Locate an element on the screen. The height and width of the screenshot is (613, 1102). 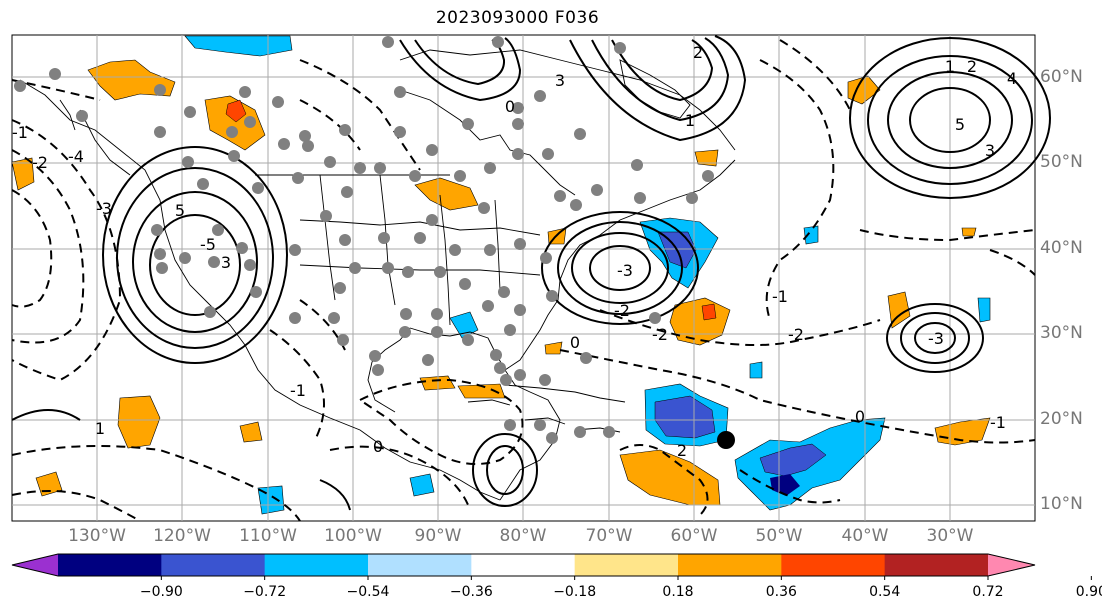
lon-label-120w: 120°W is located at coordinates (182, 536).